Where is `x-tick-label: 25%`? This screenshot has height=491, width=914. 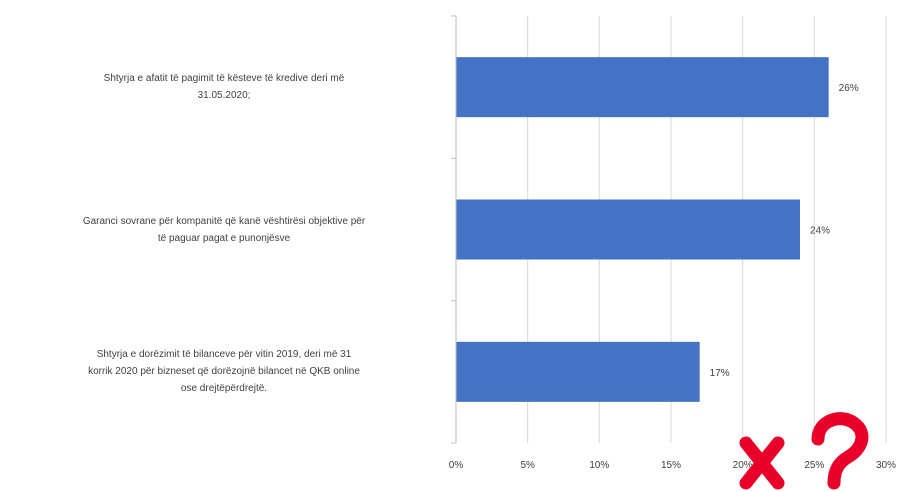
x-tick-label: 25% is located at coordinates (814, 465).